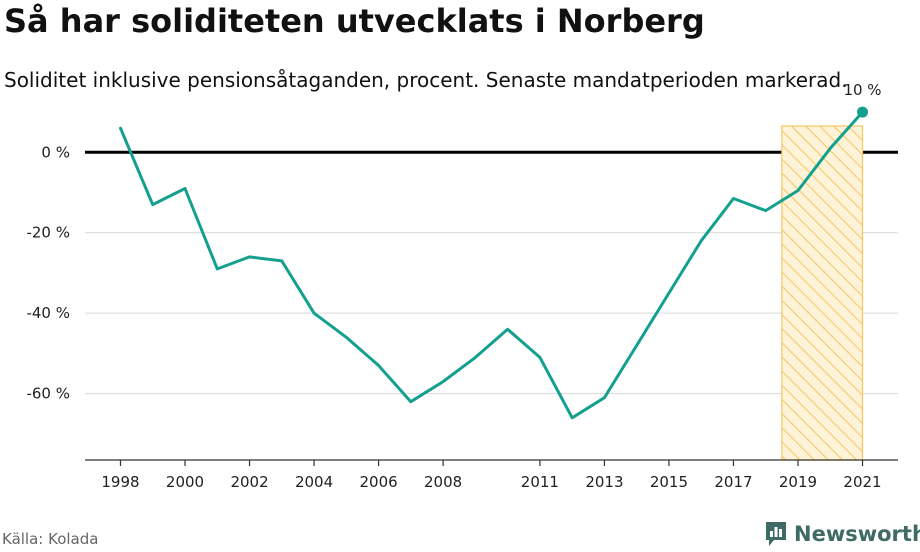 The width and height of the screenshot is (920, 552). What do you see at coordinates (798, 482) in the screenshot?
I see `x-tick-label: 2019` at bounding box center [798, 482].